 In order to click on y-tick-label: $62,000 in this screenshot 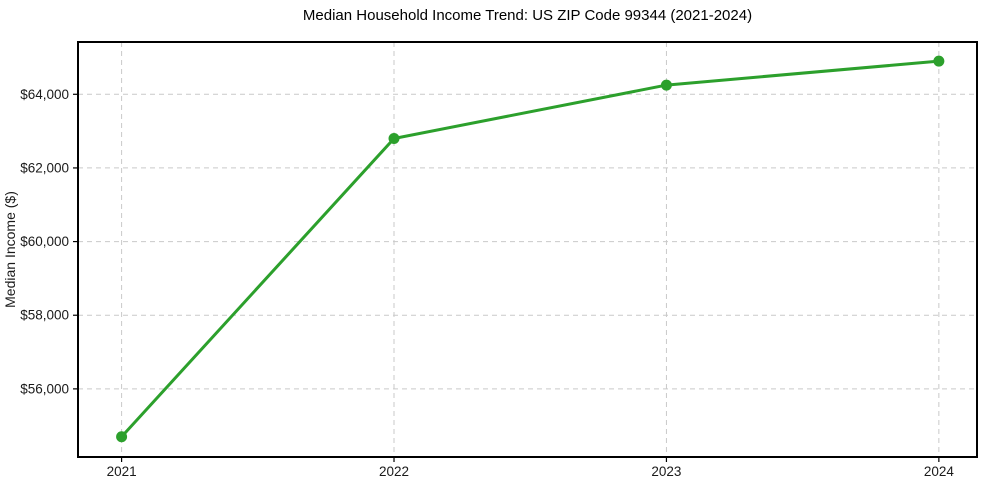, I will do `click(44, 167)`.